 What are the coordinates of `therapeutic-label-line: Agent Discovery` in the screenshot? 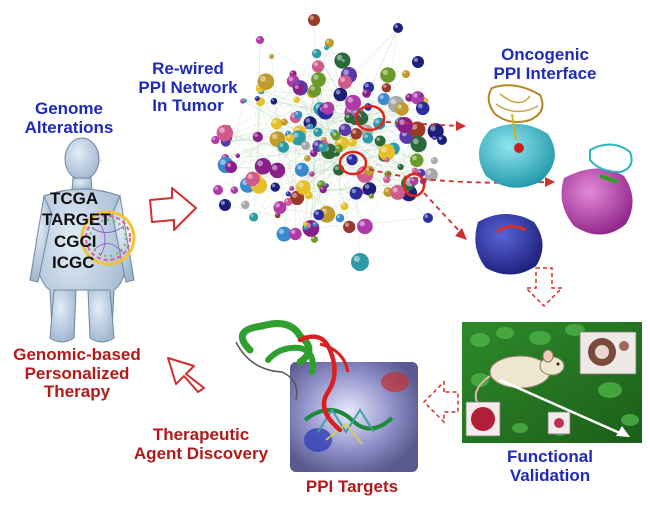 It's located at (201, 453).